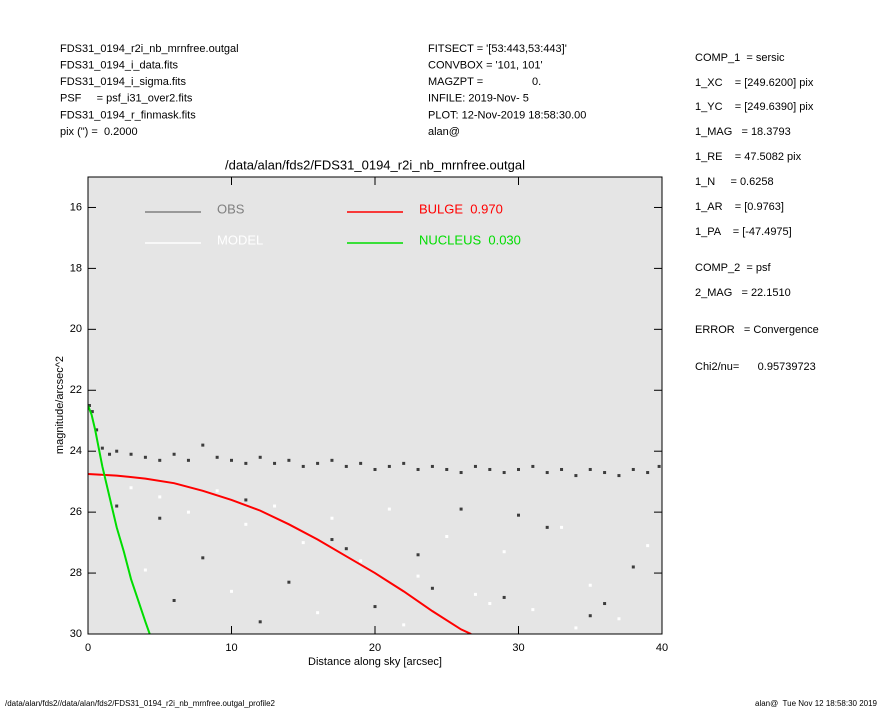 The height and width of the screenshot is (708, 885). What do you see at coordinates (485, 66) in the screenshot?
I see `header-middle-line: CONVBOX = '101, 101'` at bounding box center [485, 66].